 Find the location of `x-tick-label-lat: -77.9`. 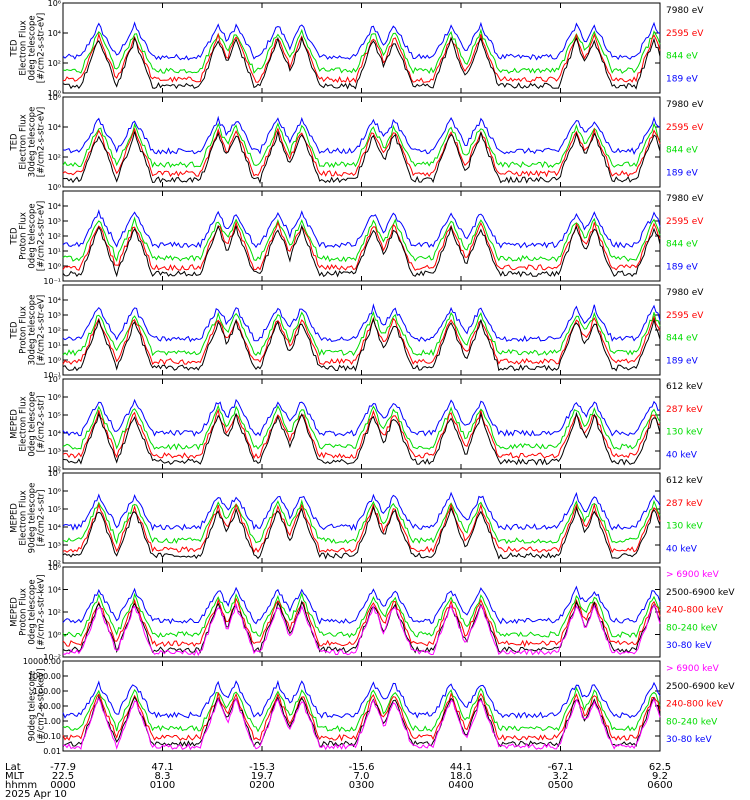

x-tick-label-lat: -77.9 is located at coordinates (63, 767).